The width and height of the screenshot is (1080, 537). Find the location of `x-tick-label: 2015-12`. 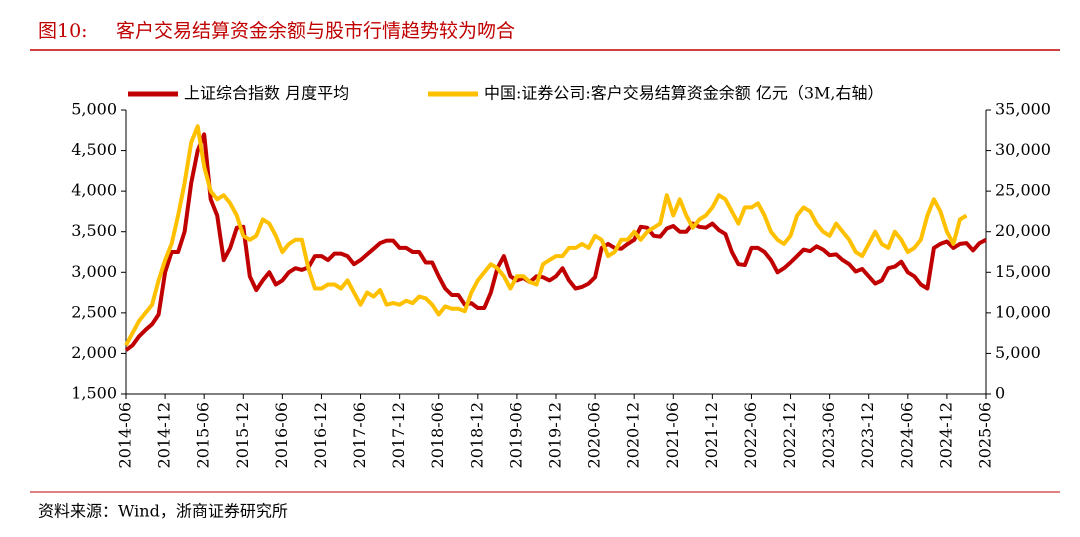

x-tick-label: 2015-12 is located at coordinates (242, 435).